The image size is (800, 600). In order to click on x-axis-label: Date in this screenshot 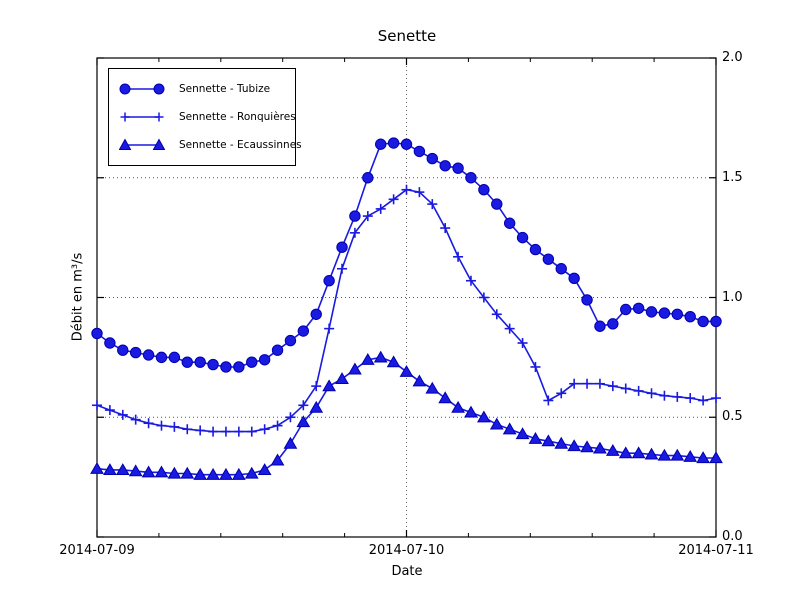, I will do `click(407, 571)`.